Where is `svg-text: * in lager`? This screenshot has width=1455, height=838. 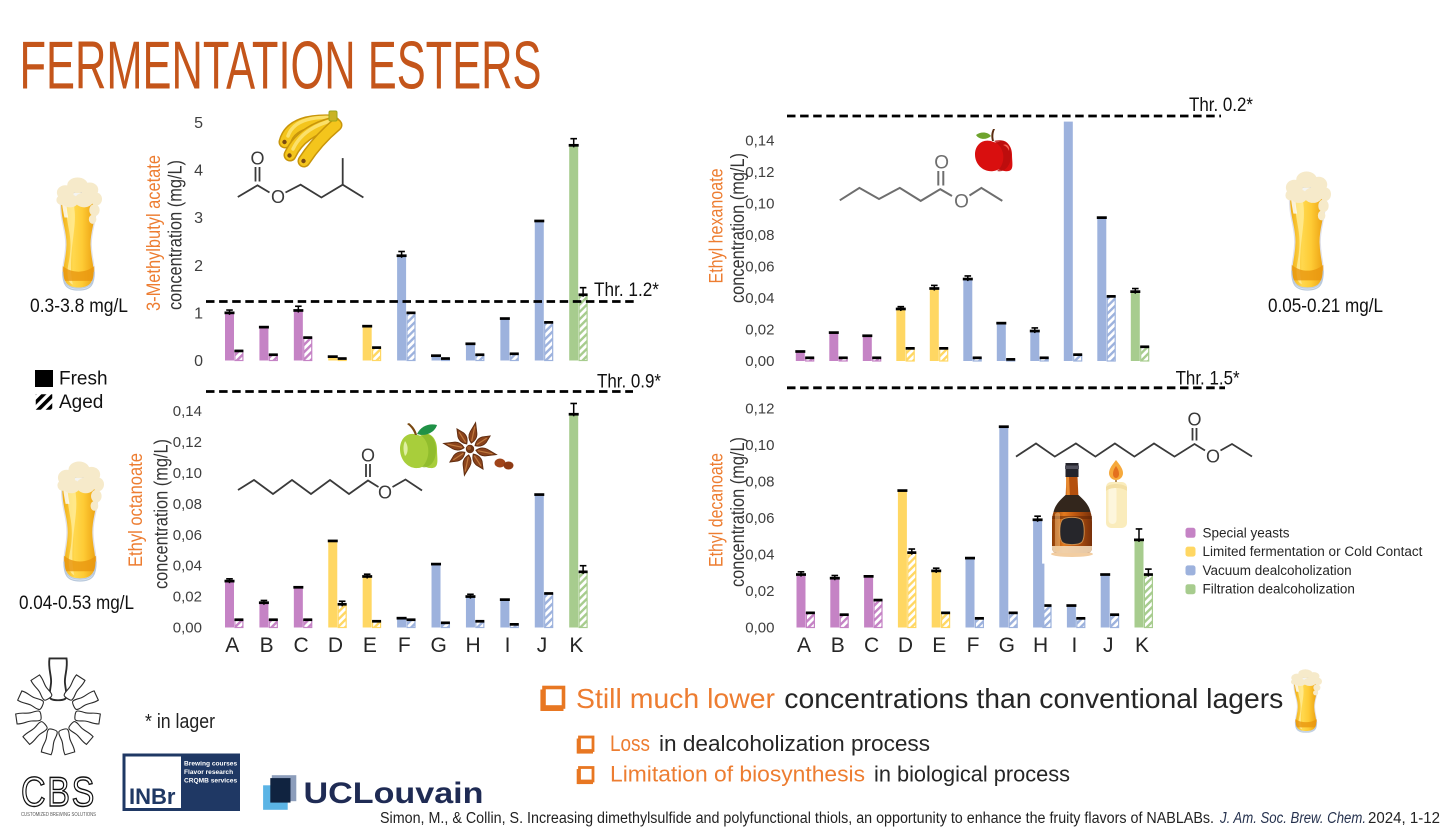
svg-text: * in lager is located at coordinates (180, 722).